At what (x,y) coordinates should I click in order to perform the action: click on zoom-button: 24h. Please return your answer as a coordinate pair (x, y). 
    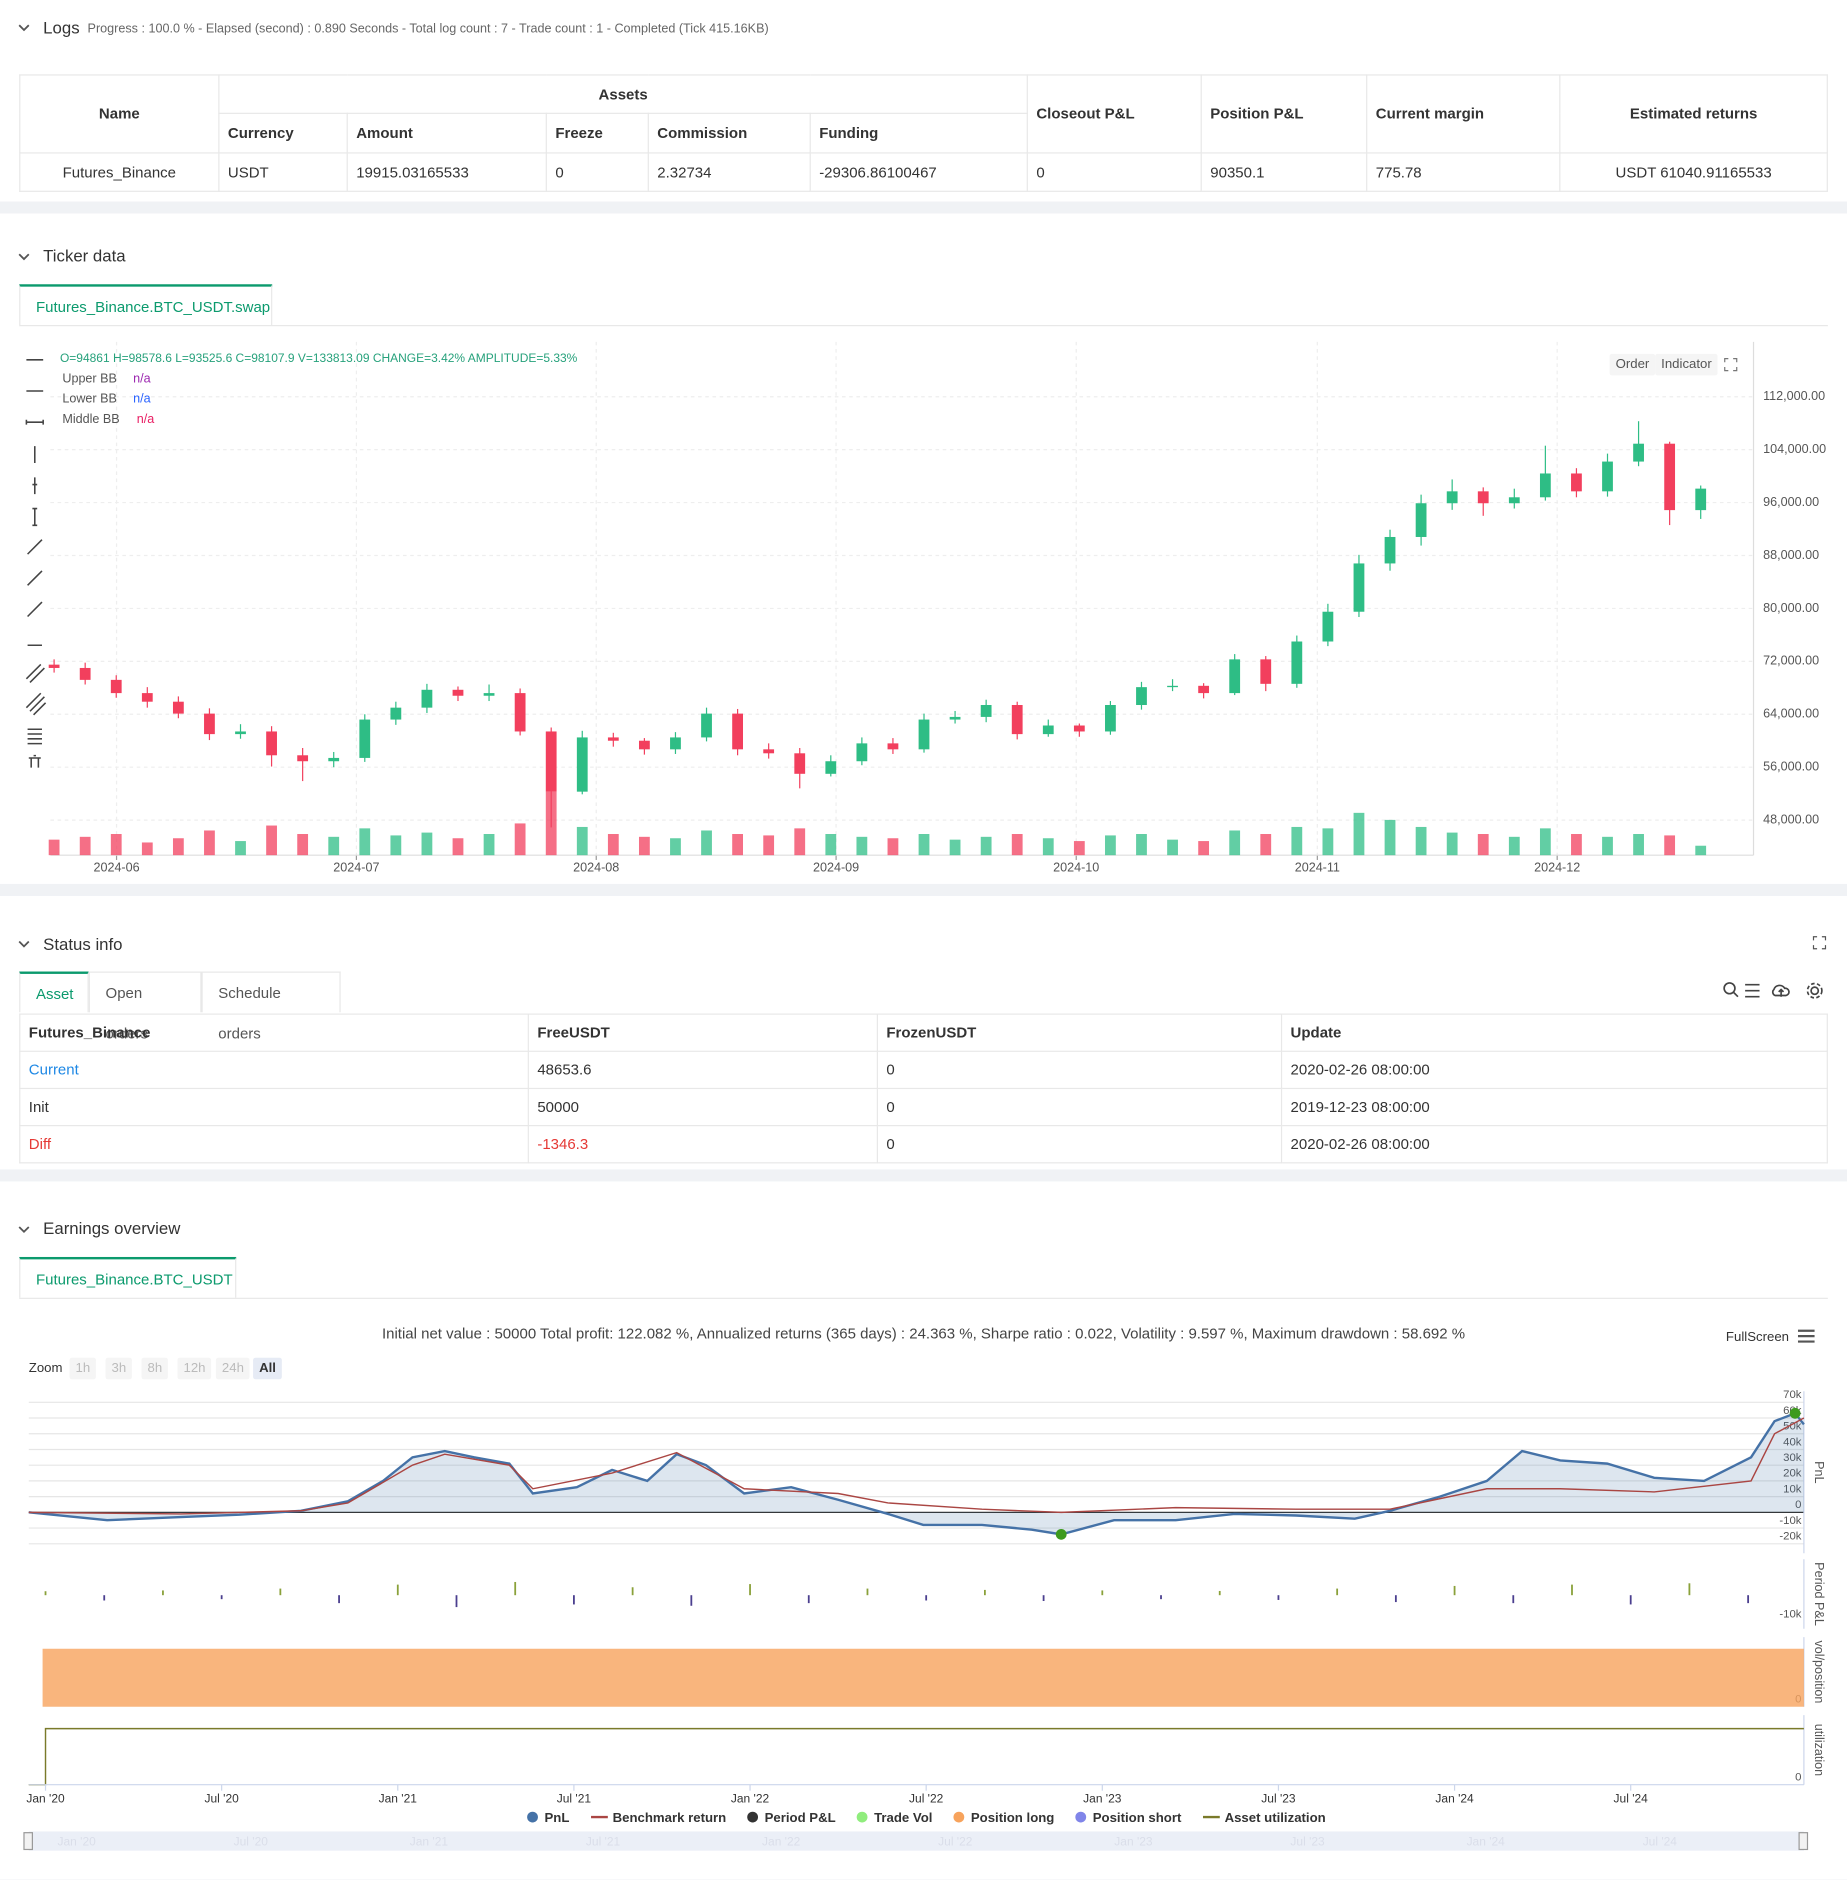
    Looking at the image, I should click on (232, 1368).